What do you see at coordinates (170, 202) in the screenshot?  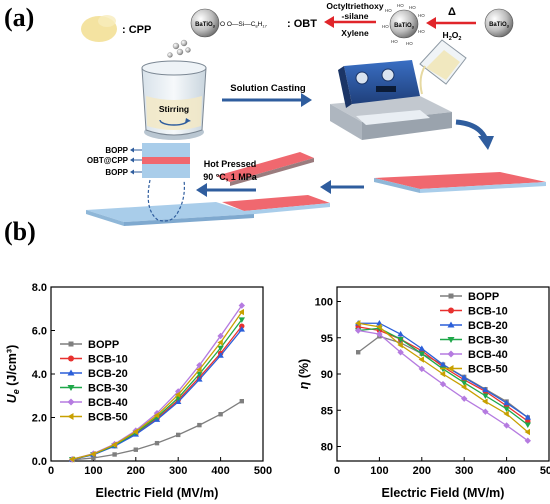 I see `laminated-film` at bounding box center [170, 202].